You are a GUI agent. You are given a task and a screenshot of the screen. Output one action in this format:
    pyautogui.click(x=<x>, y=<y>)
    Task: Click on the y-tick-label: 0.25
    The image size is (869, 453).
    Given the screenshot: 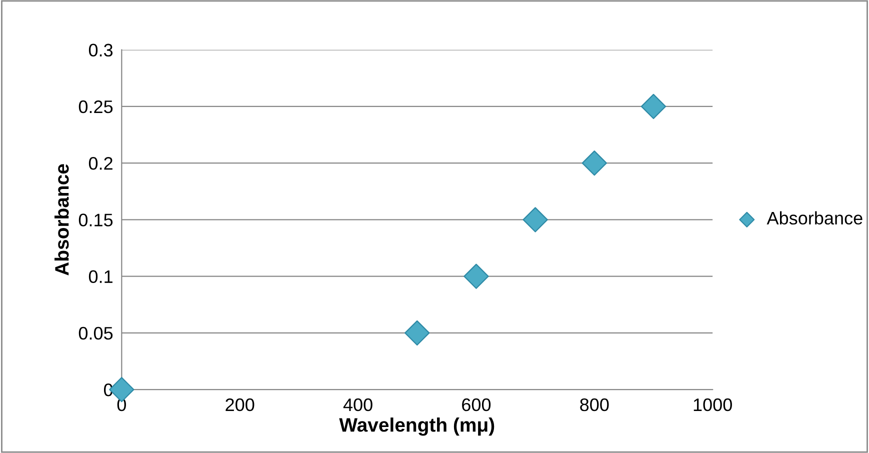 What is the action you would take?
    pyautogui.click(x=95, y=107)
    